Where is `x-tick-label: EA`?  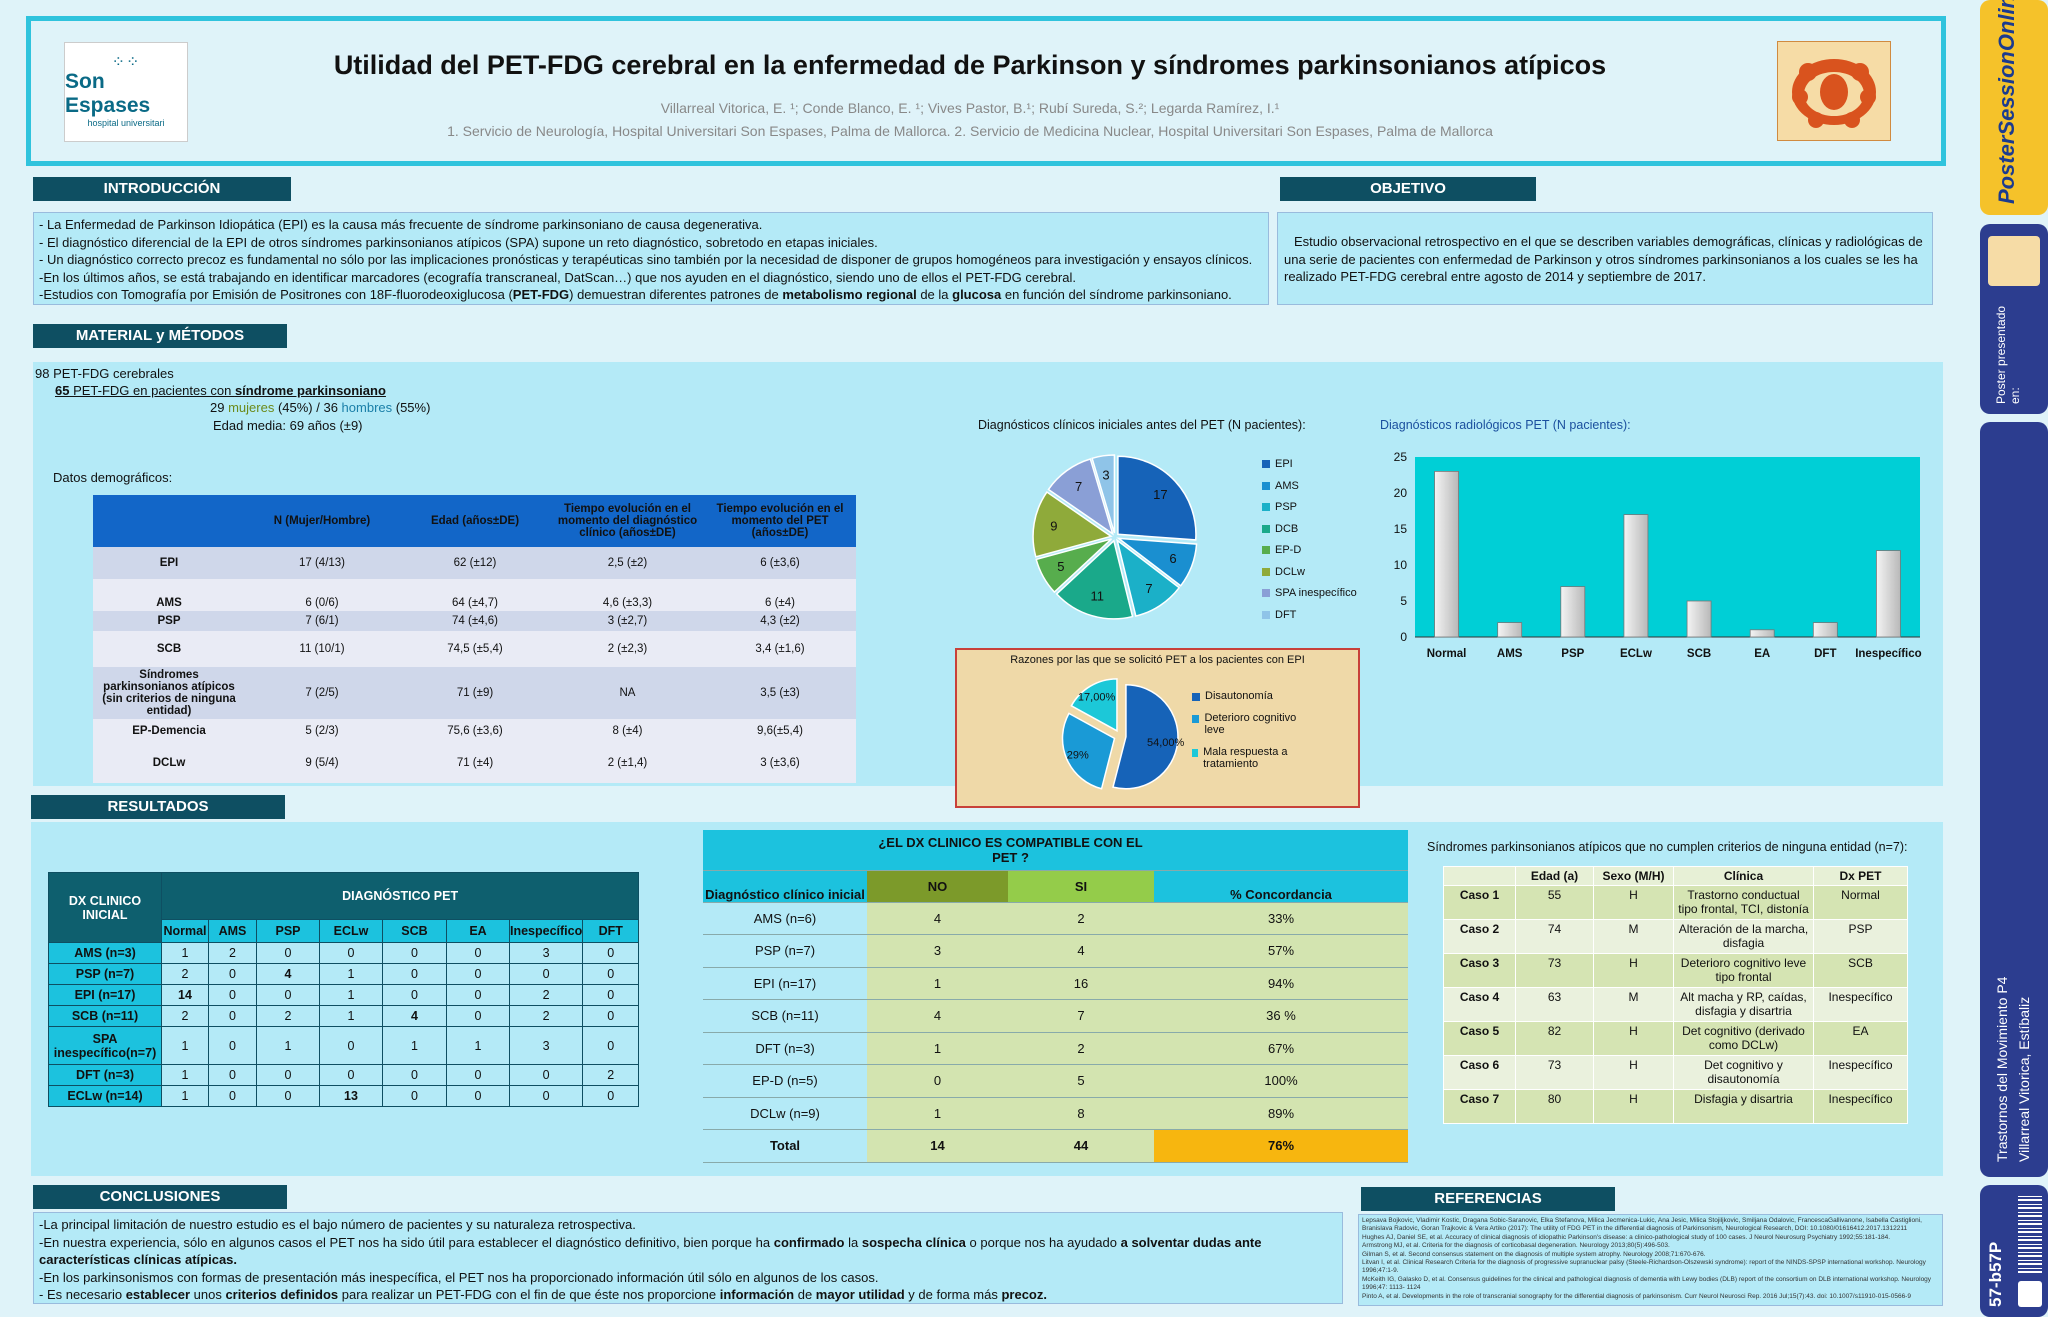
x-tick-label: EA is located at coordinates (1762, 654).